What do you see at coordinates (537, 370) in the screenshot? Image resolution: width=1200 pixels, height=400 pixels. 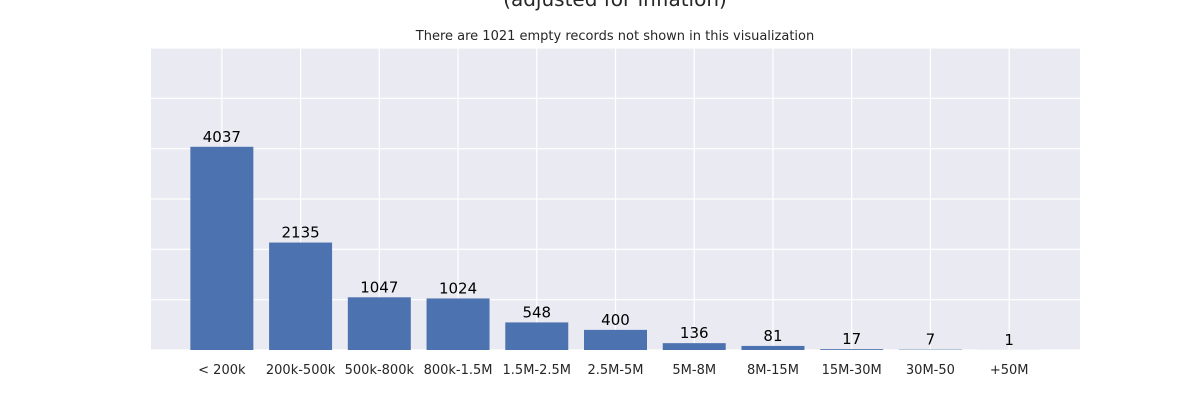 I see `x-tick-label: 1.5M-2.5M` at bounding box center [537, 370].